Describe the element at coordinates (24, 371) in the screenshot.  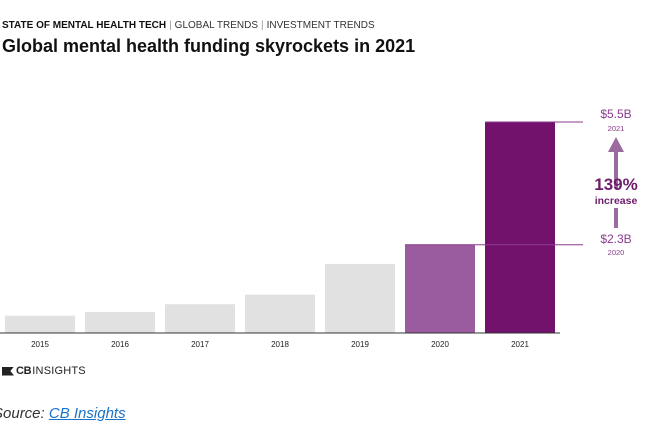
I see `logo-cb-text: CB` at that location.